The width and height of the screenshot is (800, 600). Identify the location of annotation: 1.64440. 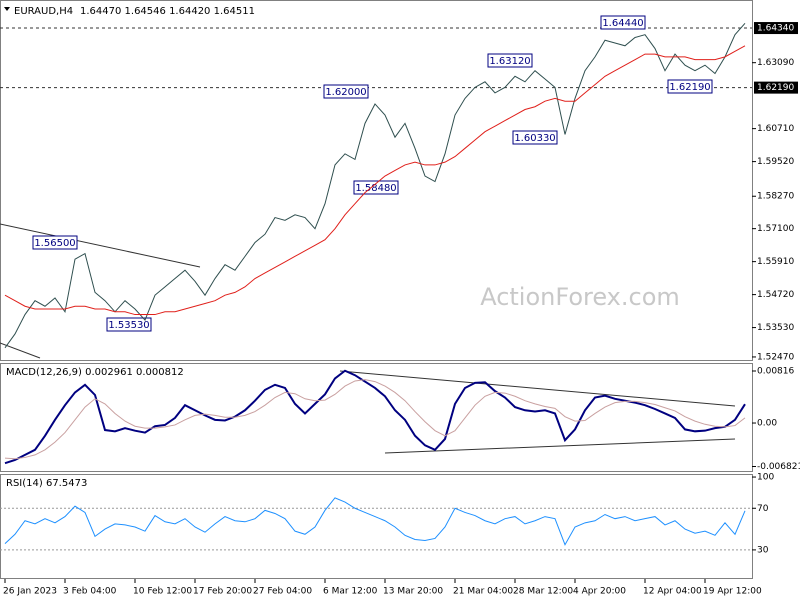
(622, 23).